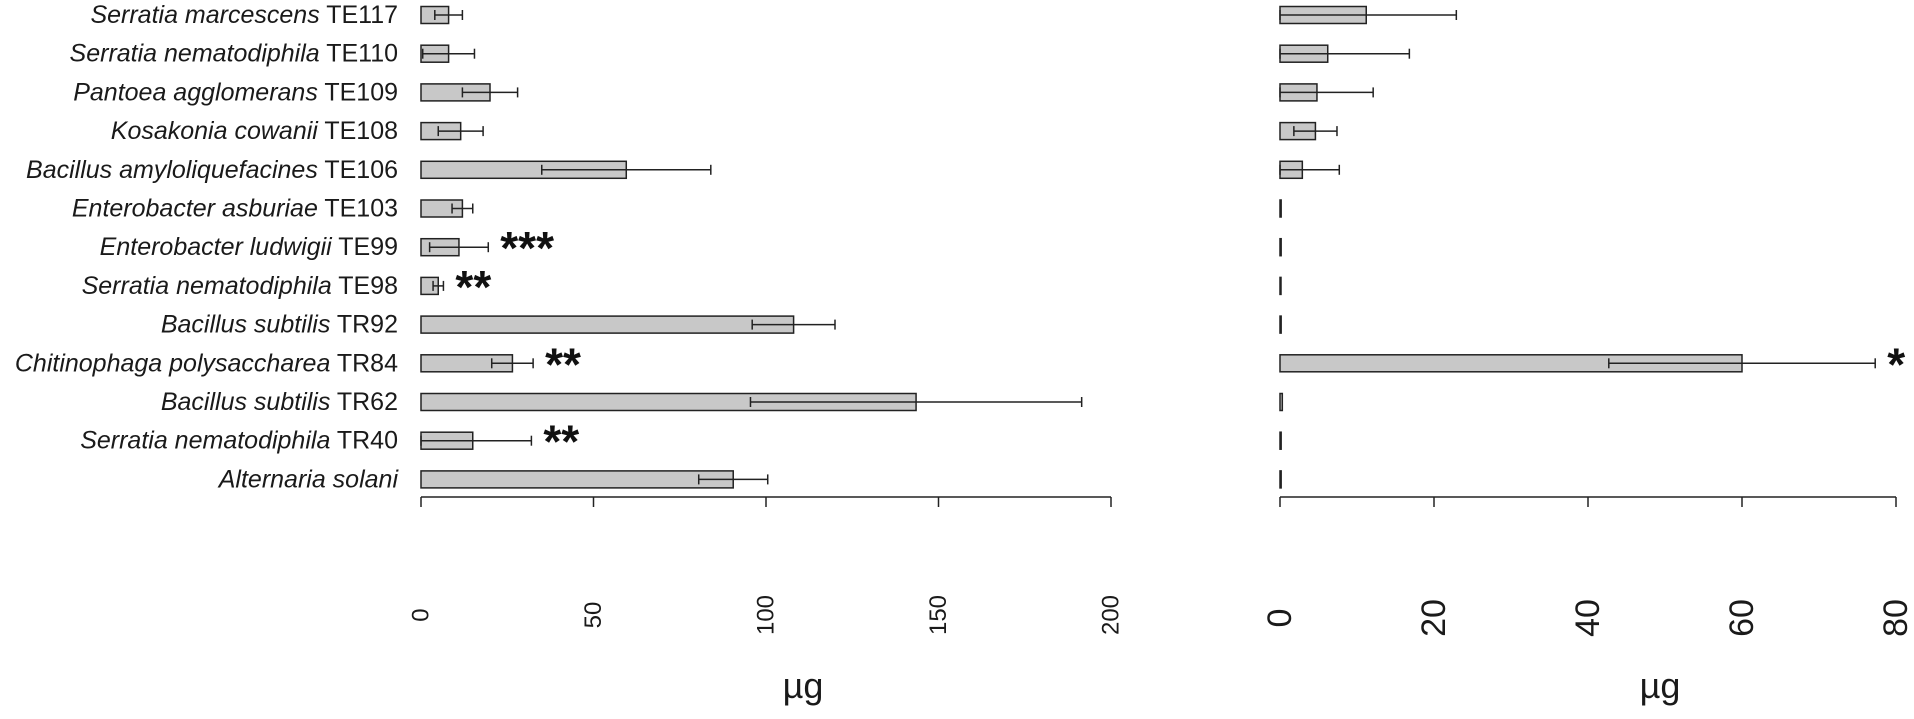 Image resolution: width=1914 pixels, height=719 pixels. I want to click on species-name: Serratia marcescens, so click(204, 15).